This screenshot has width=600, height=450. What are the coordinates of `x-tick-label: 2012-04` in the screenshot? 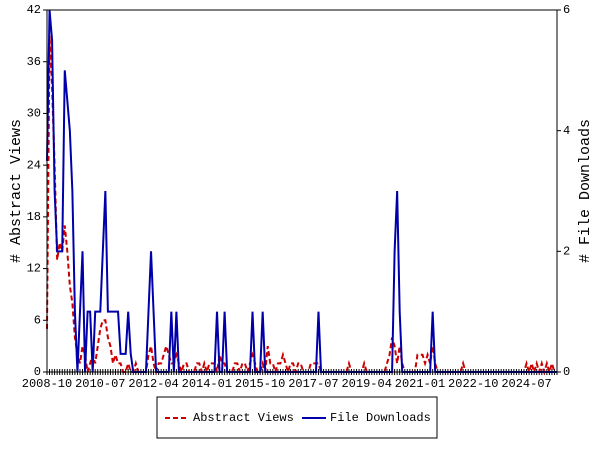 It's located at (153, 384).